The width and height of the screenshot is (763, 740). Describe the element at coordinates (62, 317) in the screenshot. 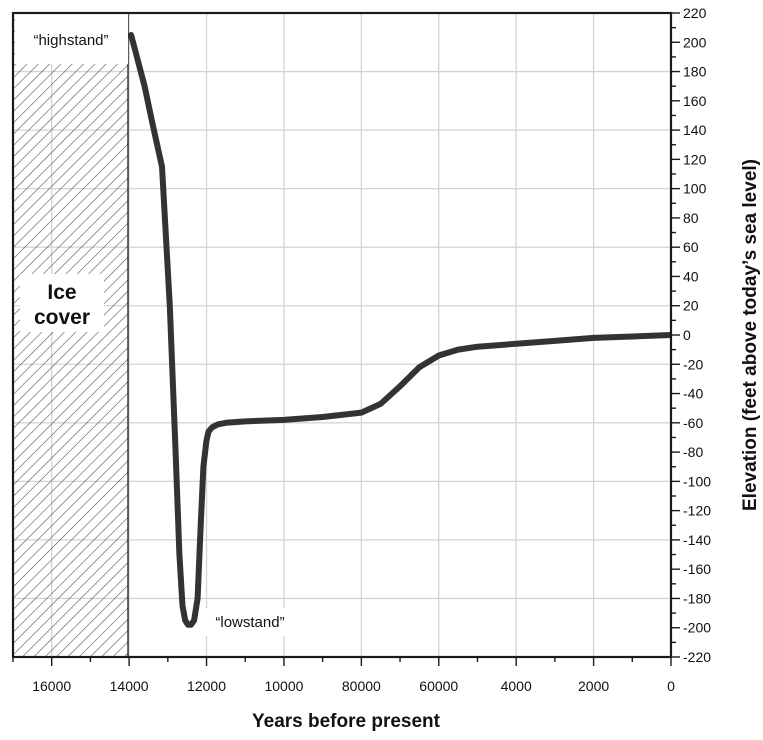

I see `ice-label-line-2: cover` at that location.